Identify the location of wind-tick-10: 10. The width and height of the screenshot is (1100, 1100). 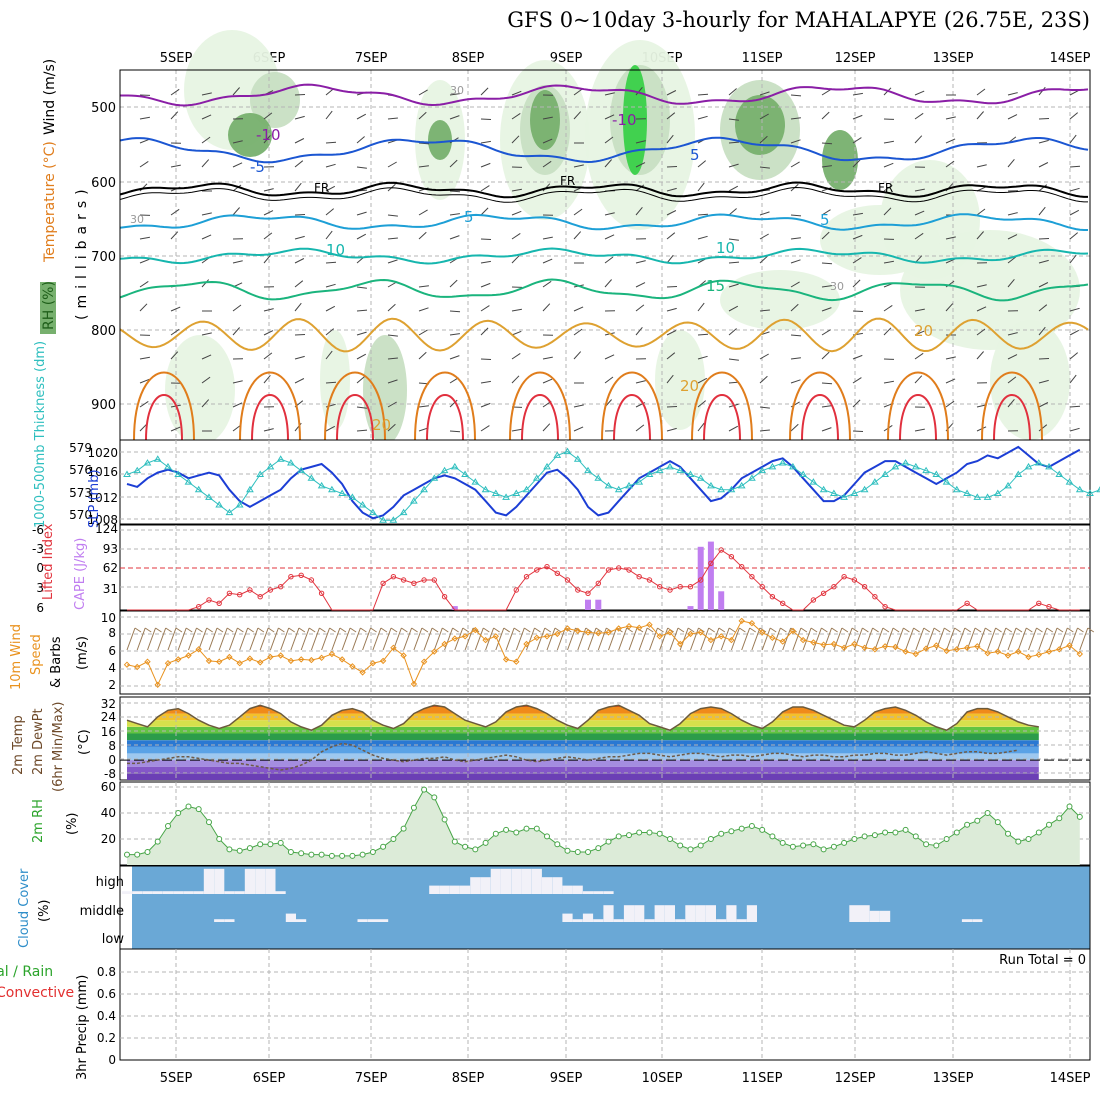
(108, 618).